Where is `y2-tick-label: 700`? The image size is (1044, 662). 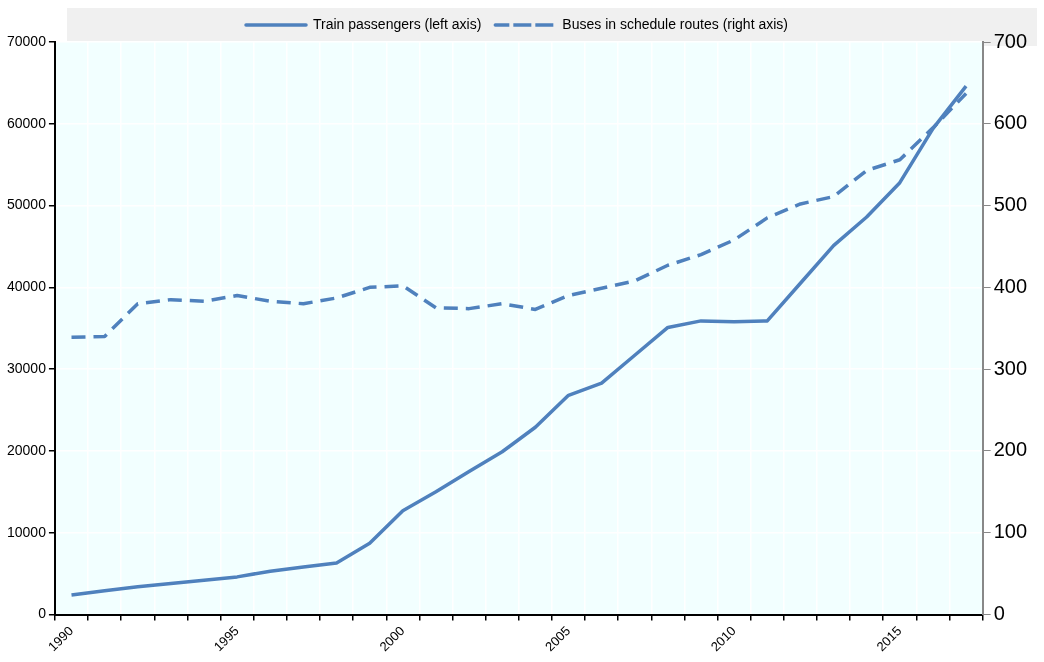 y2-tick-label: 700 is located at coordinates (1010, 40).